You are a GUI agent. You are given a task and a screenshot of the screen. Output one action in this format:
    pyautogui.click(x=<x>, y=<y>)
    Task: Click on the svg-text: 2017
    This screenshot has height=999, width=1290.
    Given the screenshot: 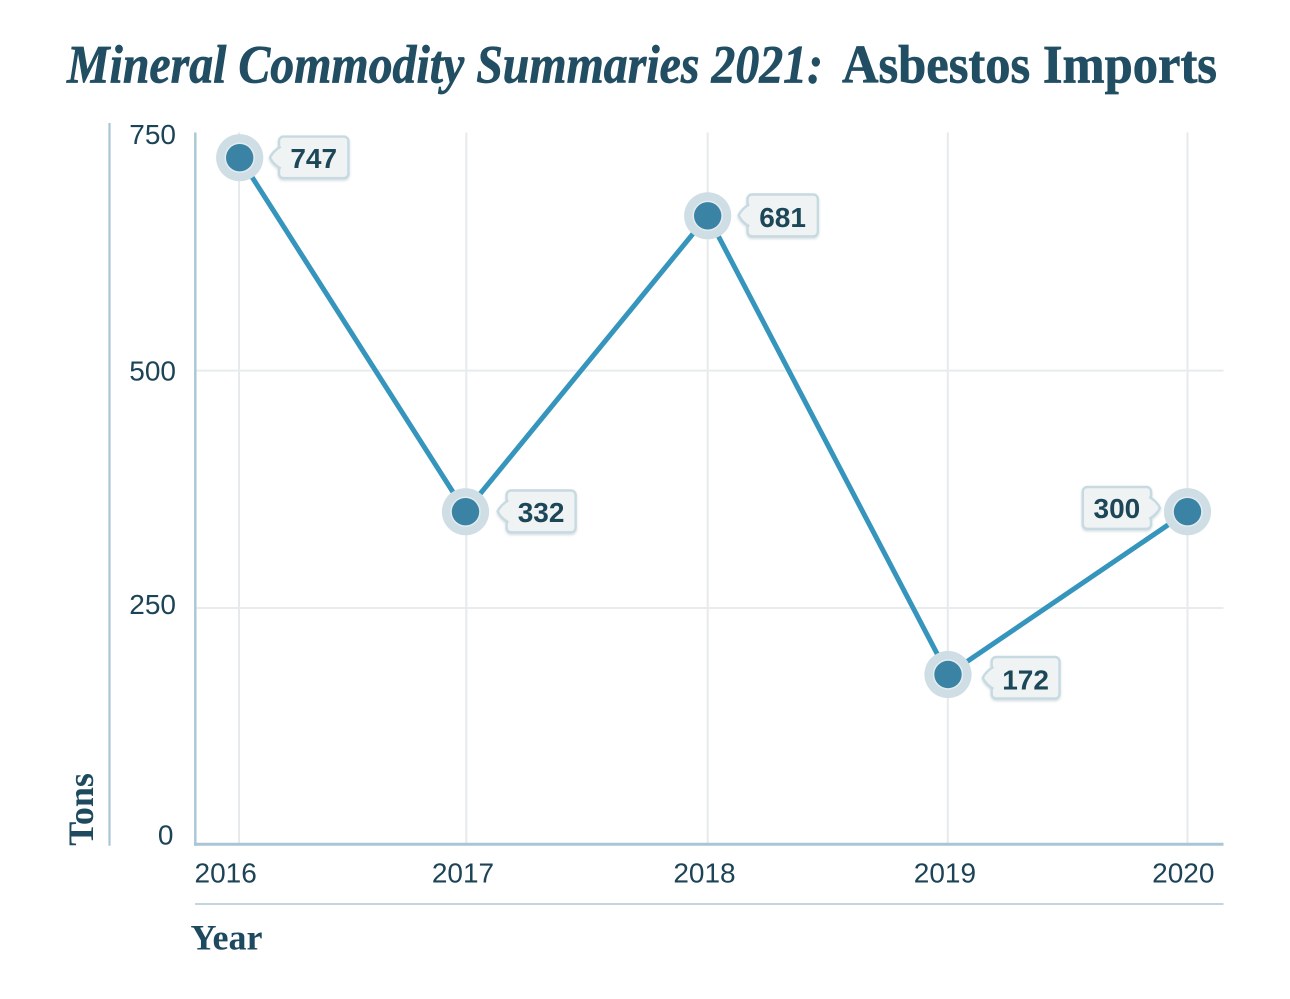 What is the action you would take?
    pyautogui.click(x=463, y=873)
    